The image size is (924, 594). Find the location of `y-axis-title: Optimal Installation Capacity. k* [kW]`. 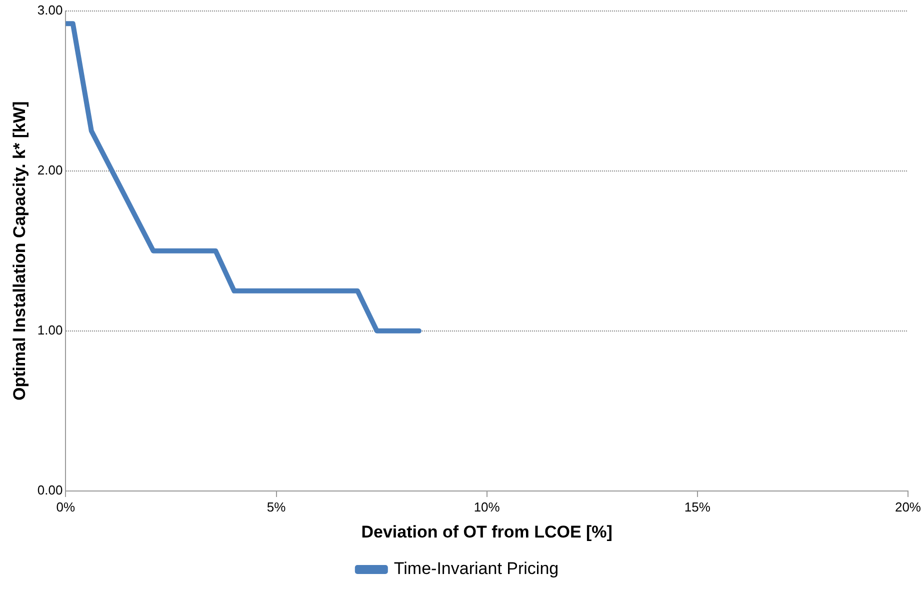

y-axis-title: Optimal Installation Capacity. k* [kW] is located at coordinates (19, 250).